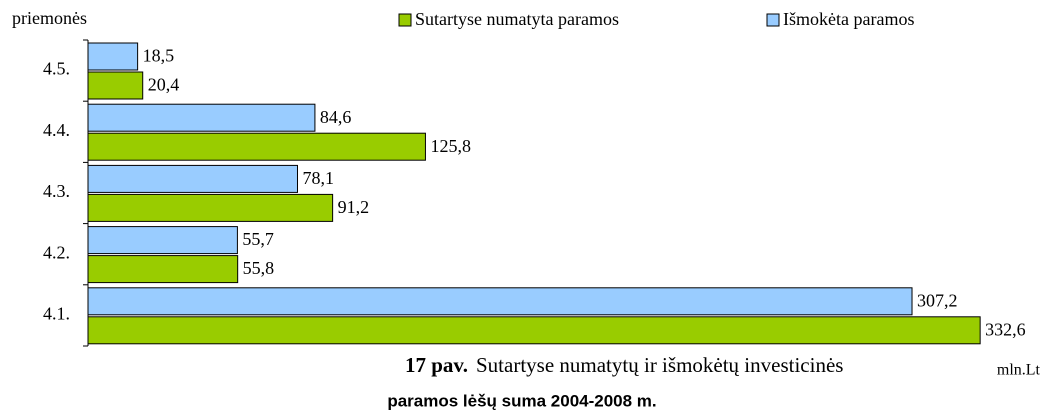  What do you see at coordinates (56, 69) in the screenshot?
I see `y-tick-label: 4.5.` at bounding box center [56, 69].